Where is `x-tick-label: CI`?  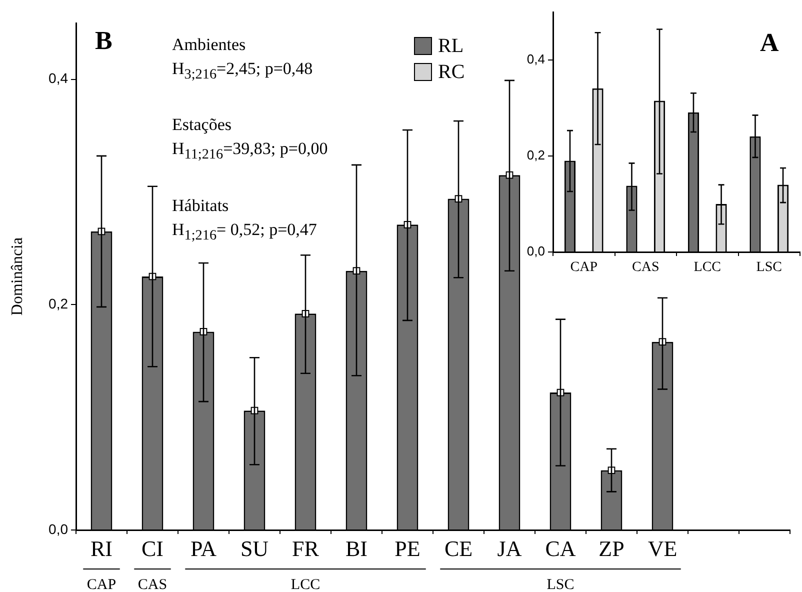
x-tick-label: CI is located at coordinates (153, 548).